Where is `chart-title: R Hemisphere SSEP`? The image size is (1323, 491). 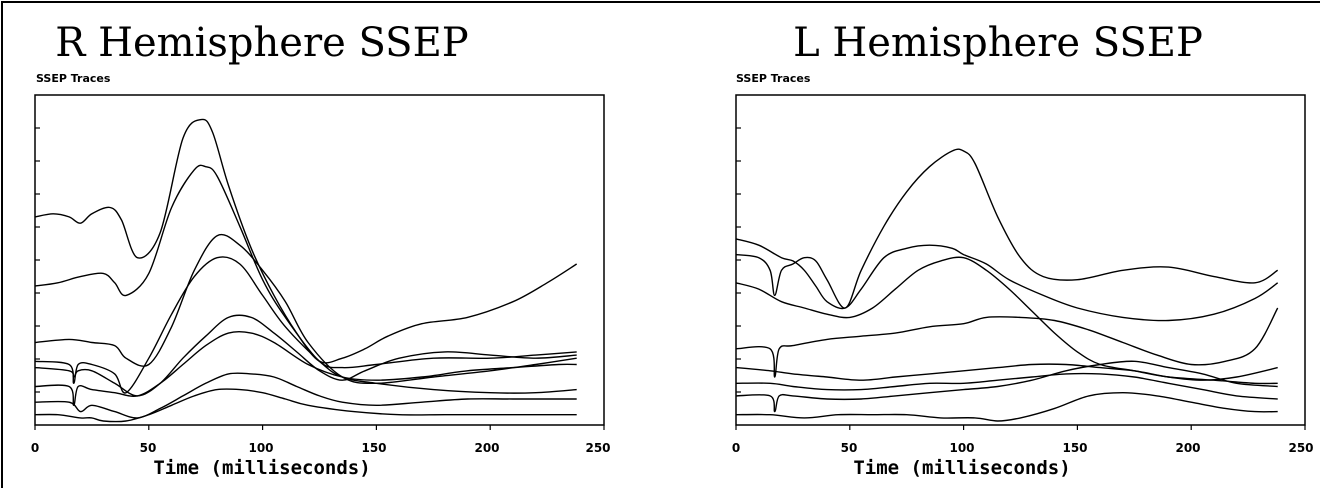 chart-title: R Hemisphere SSEP is located at coordinates (261, 43).